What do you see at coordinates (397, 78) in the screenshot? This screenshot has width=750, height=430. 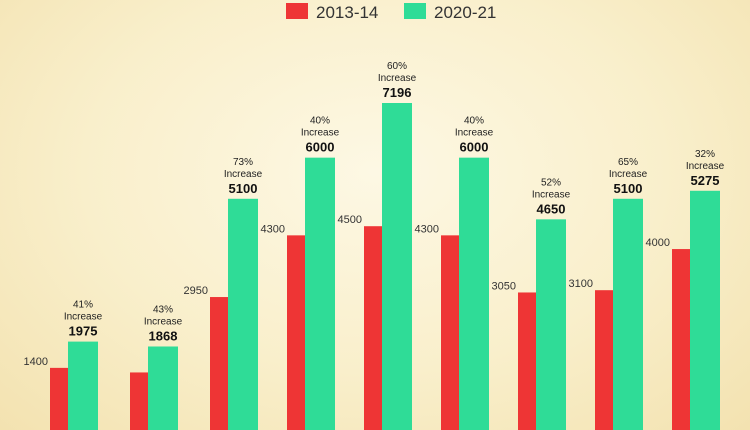 I see `increase-word-4: Increase` at bounding box center [397, 78].